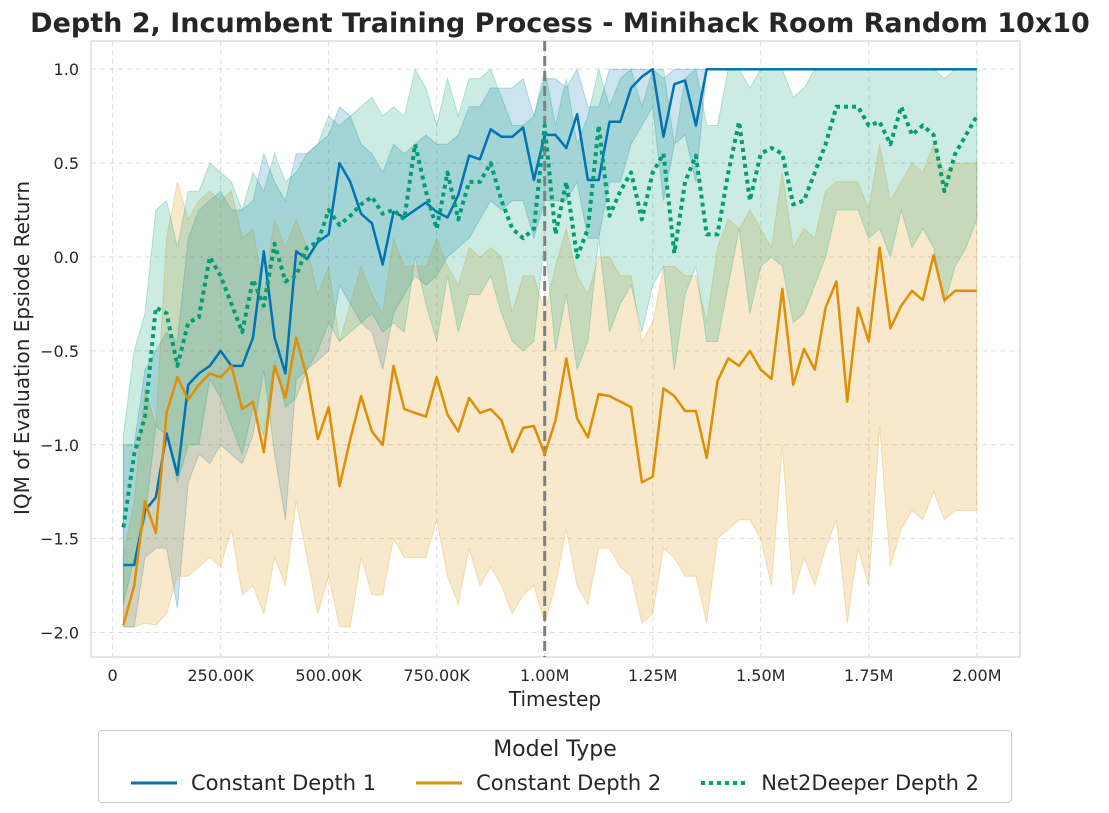 The height and width of the screenshot is (813, 1109). What do you see at coordinates (66, 257) in the screenshot?
I see `y-tick-label-4: 0.0` at bounding box center [66, 257].